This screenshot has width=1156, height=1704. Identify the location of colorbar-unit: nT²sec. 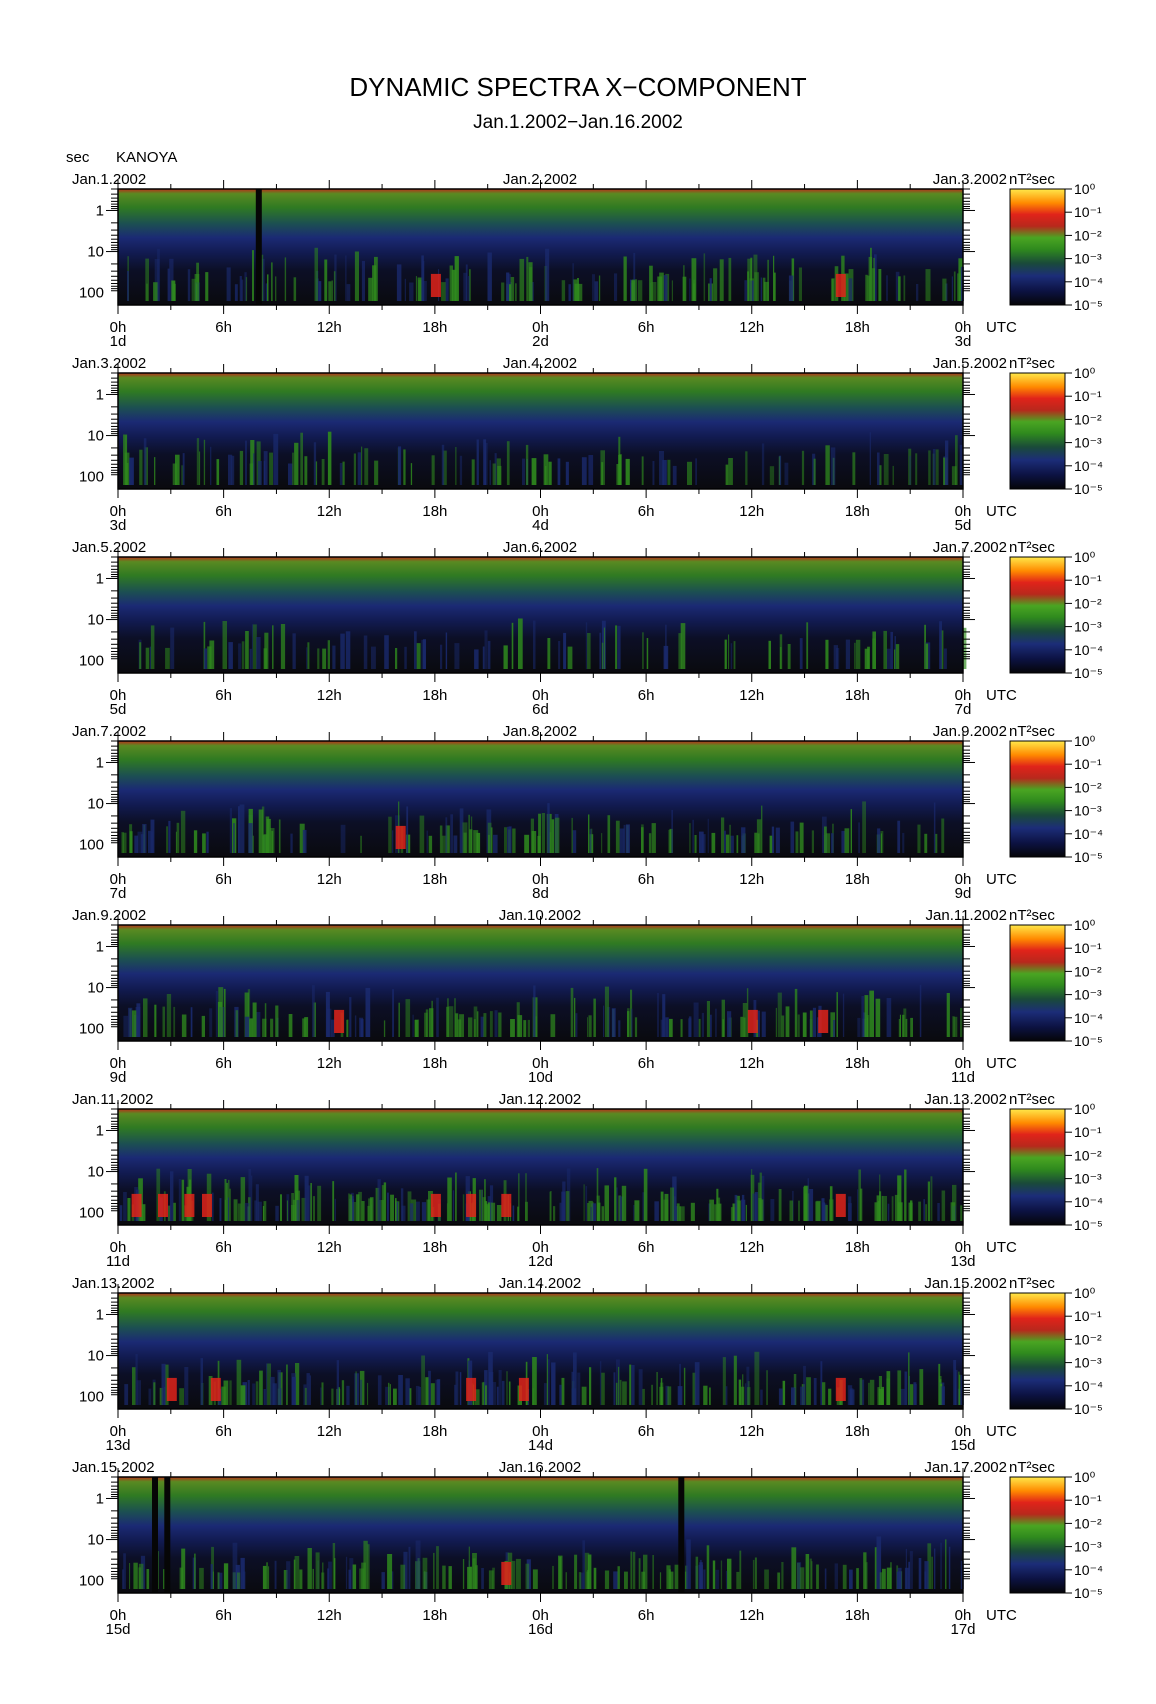
(1032, 1099).